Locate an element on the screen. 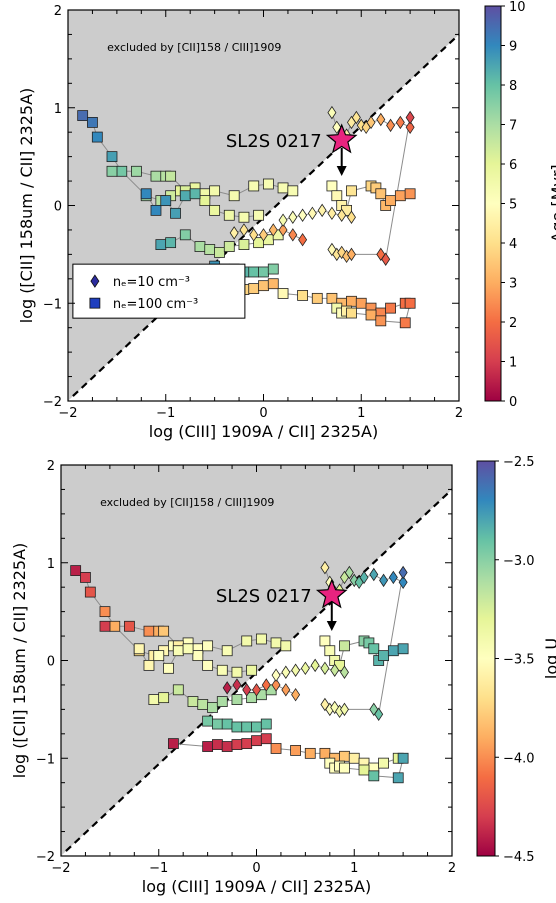  colorbar-tick-label: 1 is located at coordinates (513, 363).